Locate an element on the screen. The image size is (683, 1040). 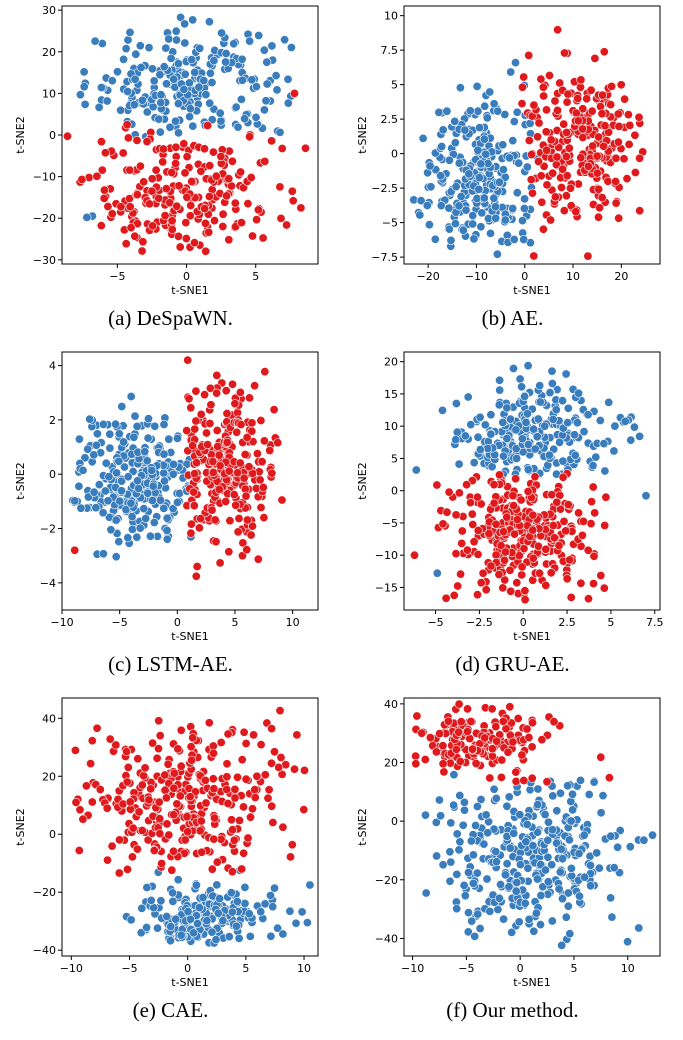
y-tick-label: −4 is located at coordinates (48, 583).